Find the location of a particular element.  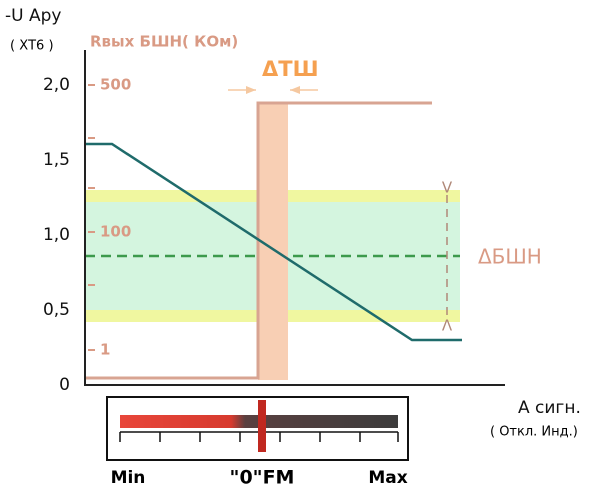

band-label: ΔБШН is located at coordinates (510, 257).